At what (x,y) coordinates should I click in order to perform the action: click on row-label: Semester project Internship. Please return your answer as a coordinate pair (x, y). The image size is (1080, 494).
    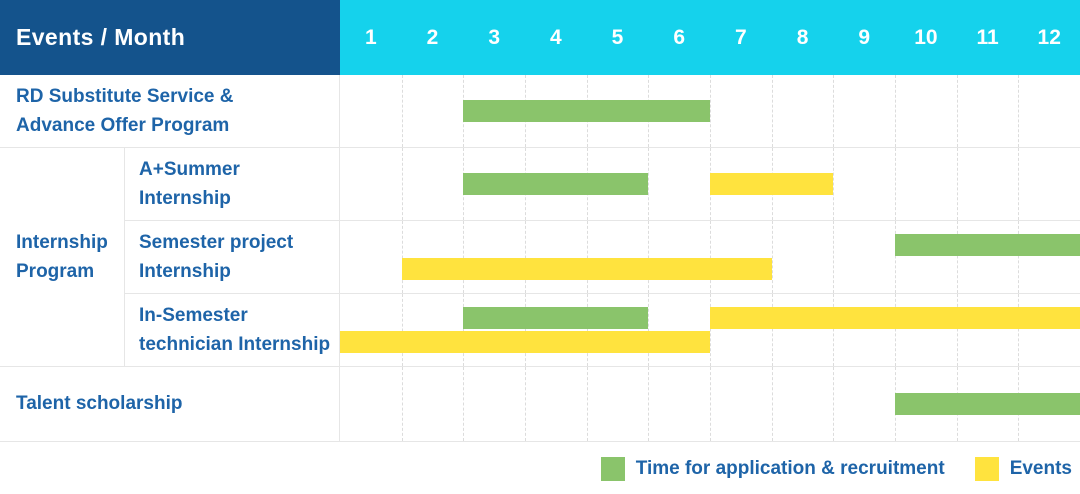
    Looking at the image, I should click on (216, 256).